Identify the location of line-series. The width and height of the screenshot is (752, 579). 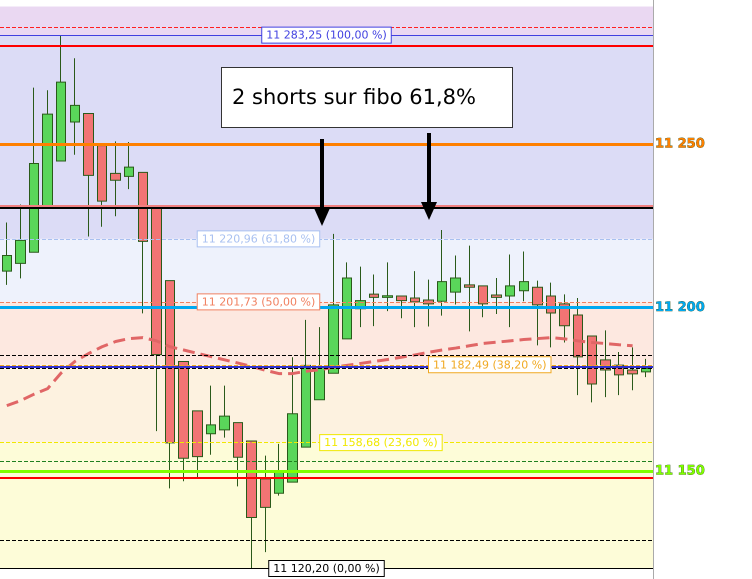
(319, 372).